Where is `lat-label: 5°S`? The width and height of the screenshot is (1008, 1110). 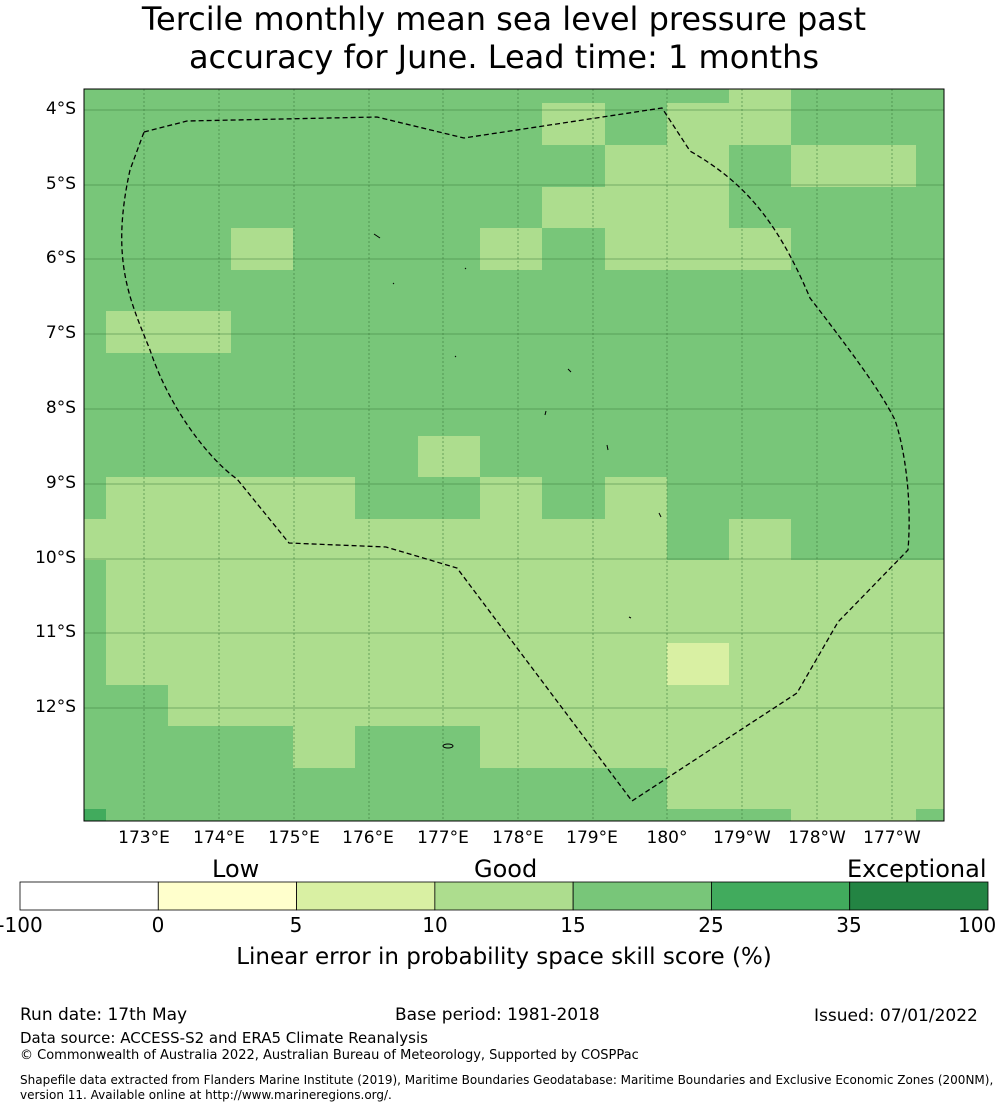 lat-label: 5°S is located at coordinates (60, 184).